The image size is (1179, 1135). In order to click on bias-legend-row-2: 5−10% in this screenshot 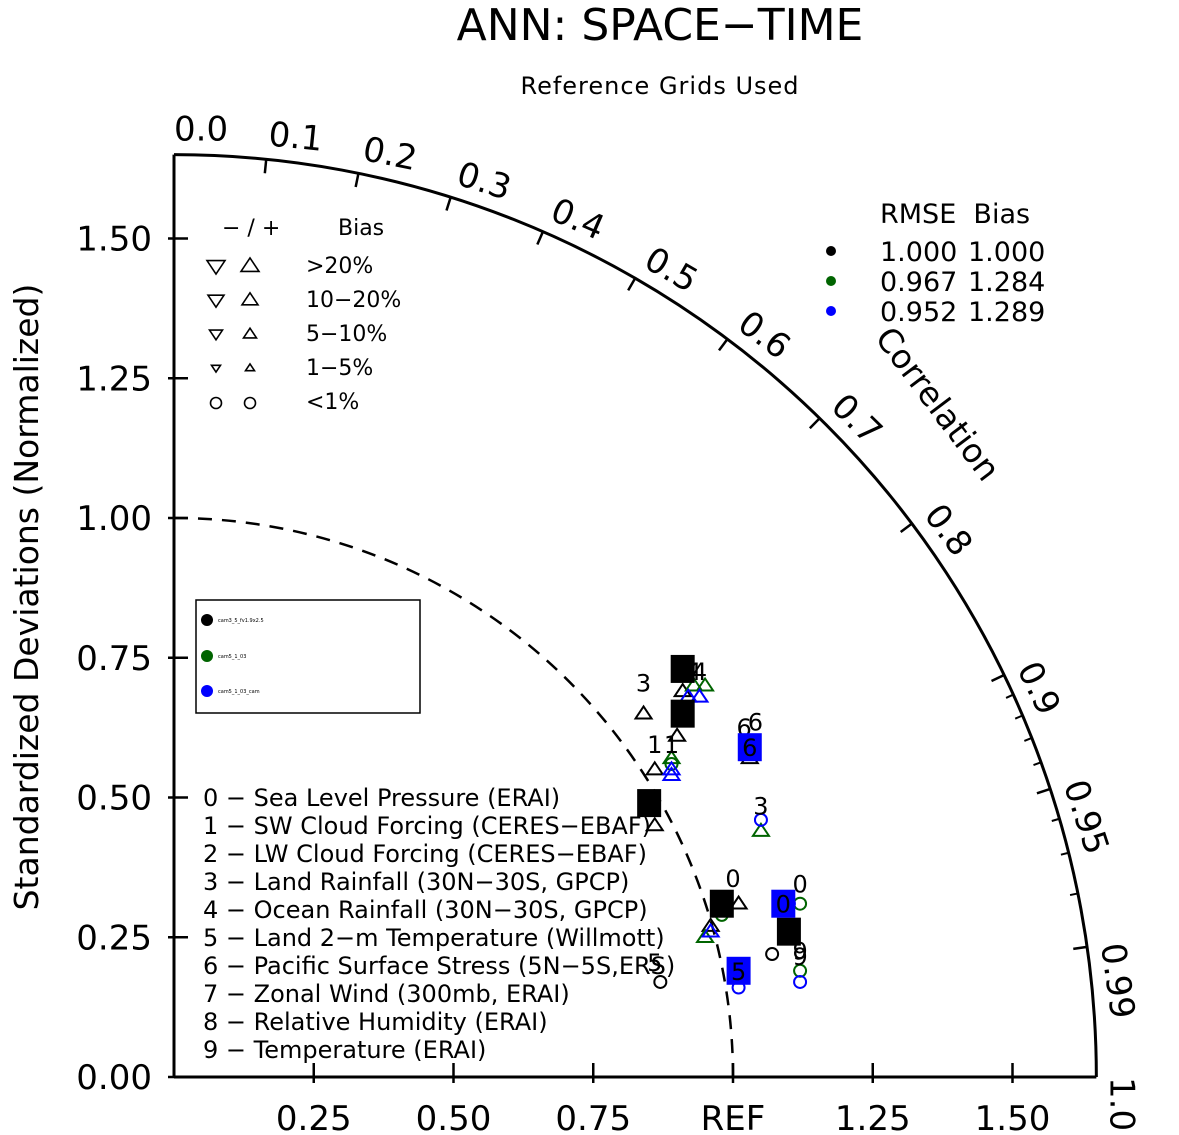, I will do `click(346, 334)`.